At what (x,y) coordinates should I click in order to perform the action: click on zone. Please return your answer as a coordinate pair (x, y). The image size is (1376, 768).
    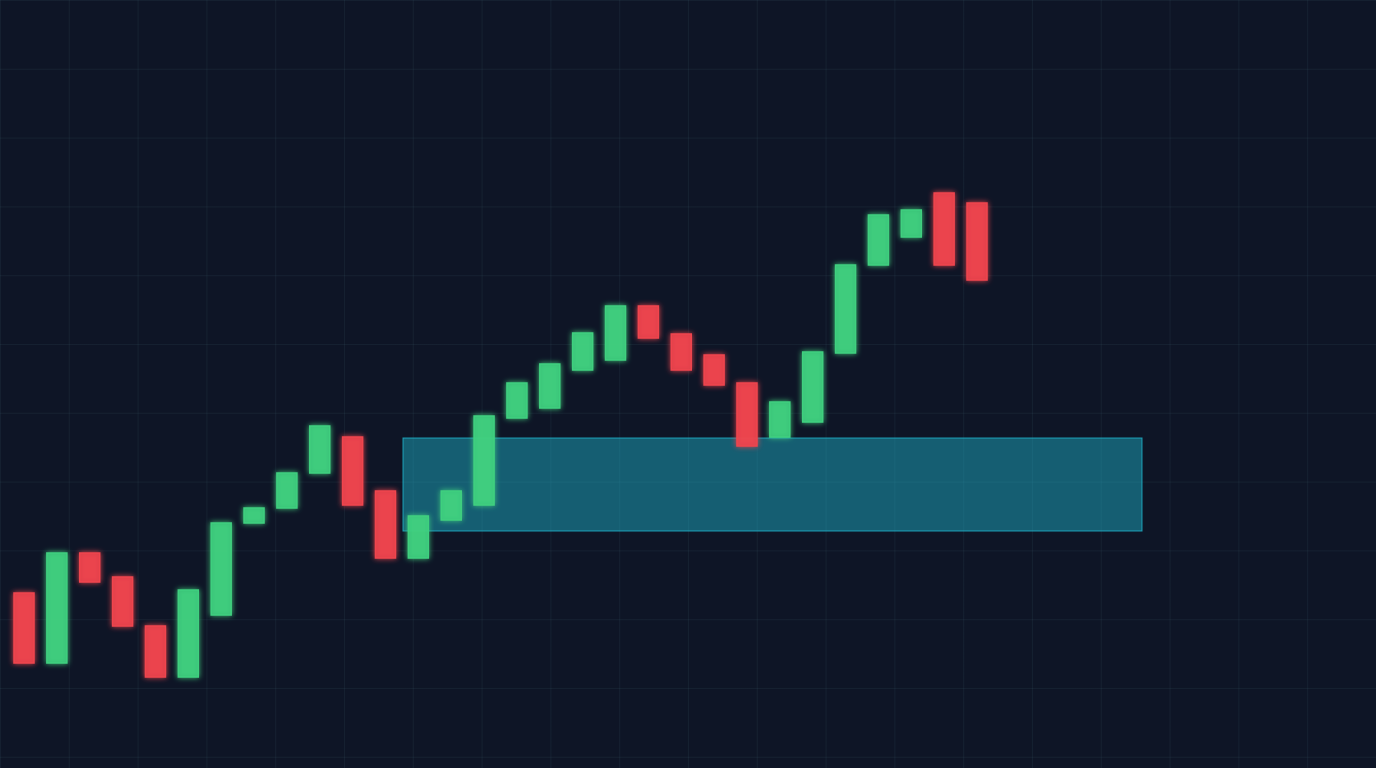
    Looking at the image, I should click on (772, 484).